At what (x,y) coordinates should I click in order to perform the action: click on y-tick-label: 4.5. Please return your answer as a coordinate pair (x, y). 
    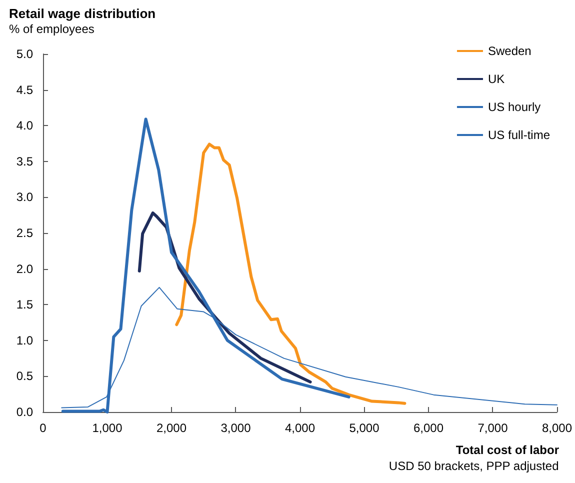
    Looking at the image, I should click on (25, 89).